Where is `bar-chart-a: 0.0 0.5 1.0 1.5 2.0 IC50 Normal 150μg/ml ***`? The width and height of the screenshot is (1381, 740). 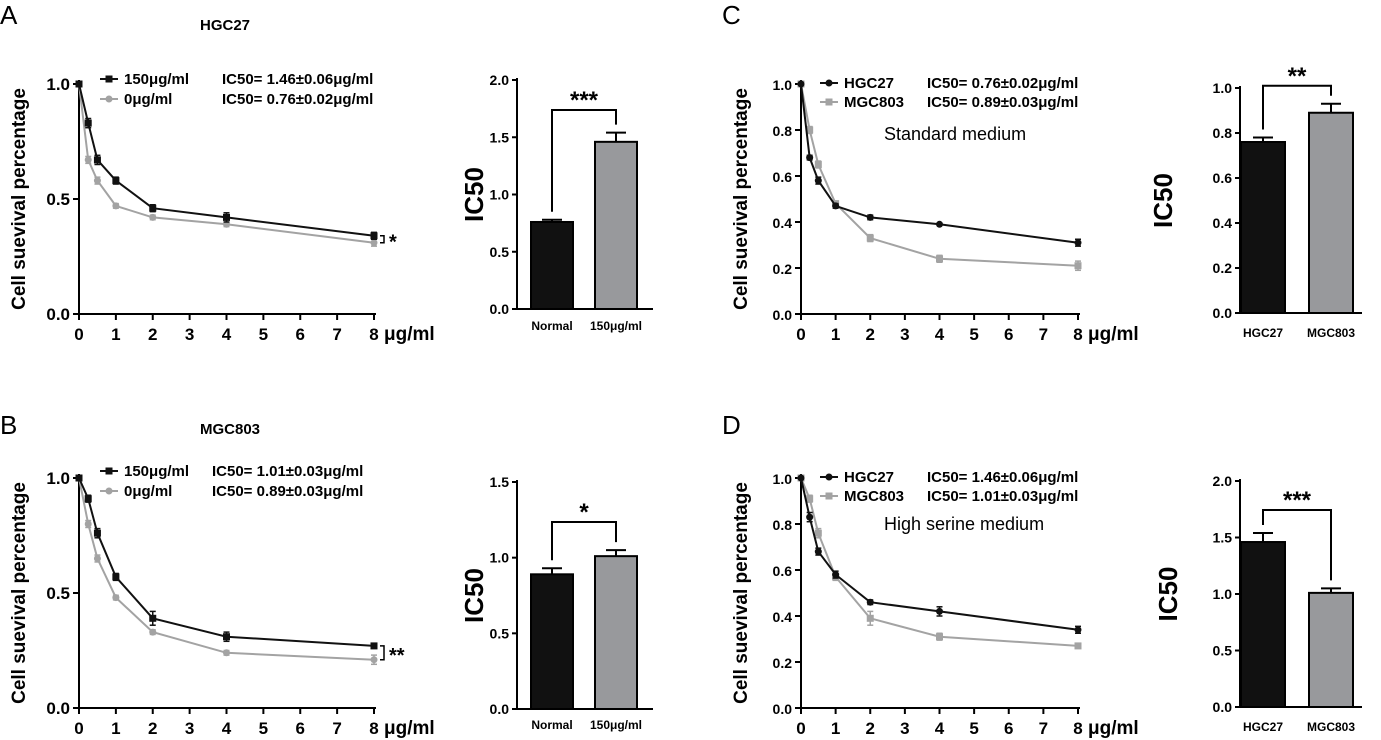 bar-chart-a: 0.0 0.5 1.0 1.5 2.0 IC50 Normal 150μg/ml *** is located at coordinates (556, 202).